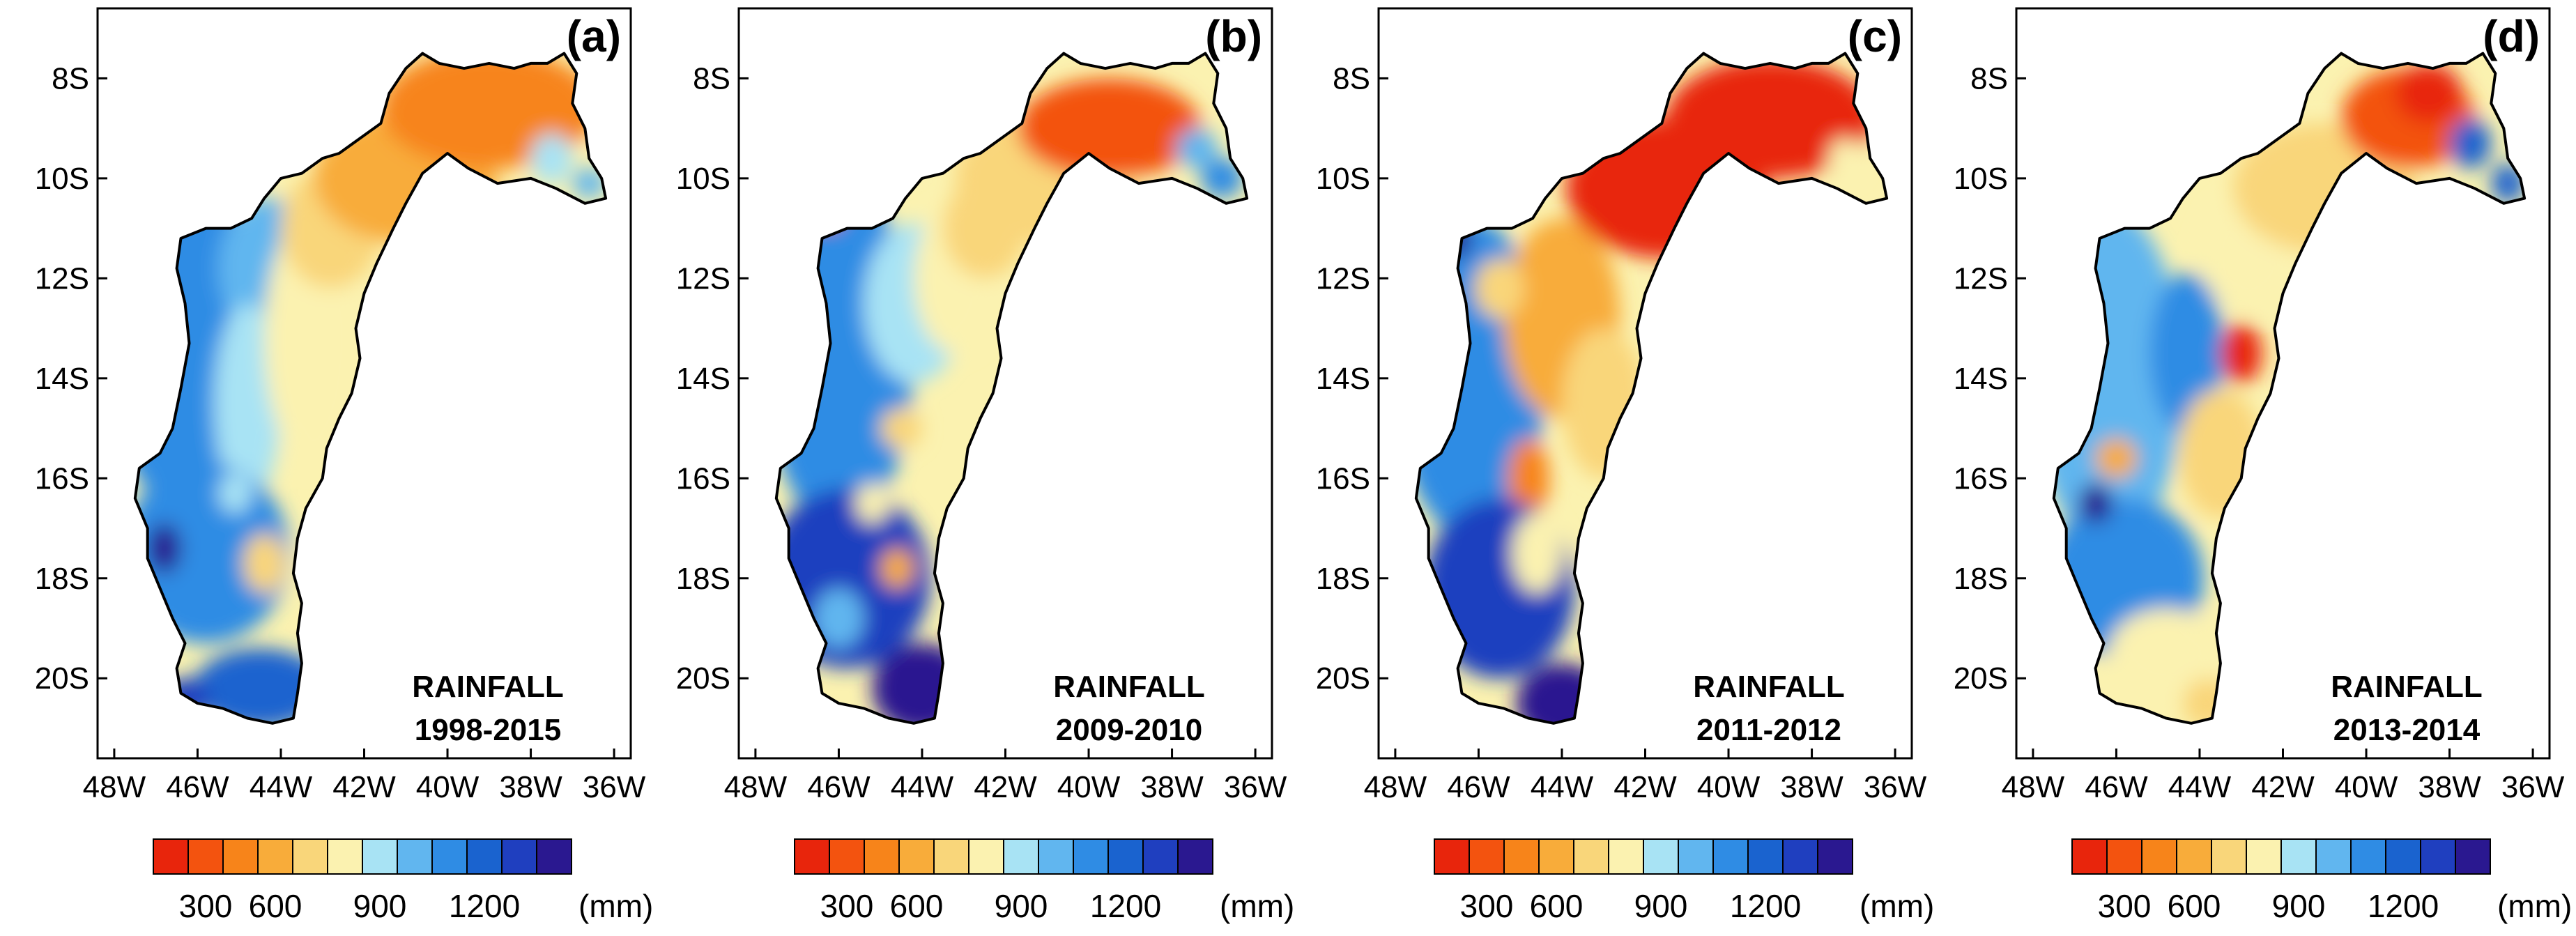 The height and width of the screenshot is (936, 2576). Describe the element at coordinates (1011, 388) in the screenshot. I see `region-boundary` at that location.